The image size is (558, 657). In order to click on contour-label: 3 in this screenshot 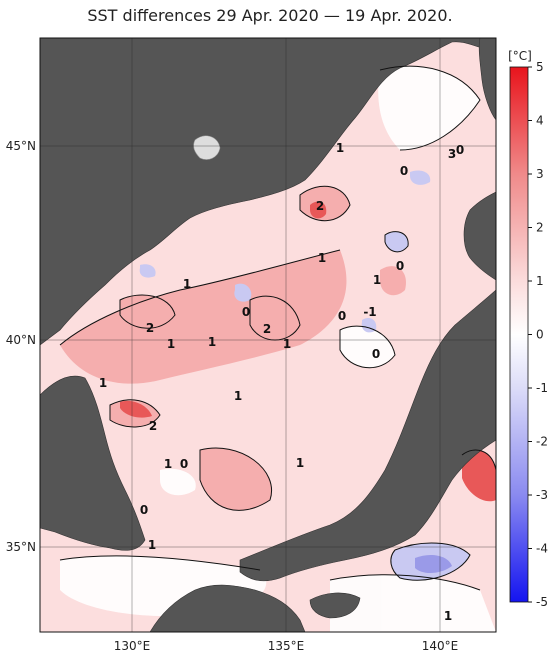, I will do `click(452, 154)`.